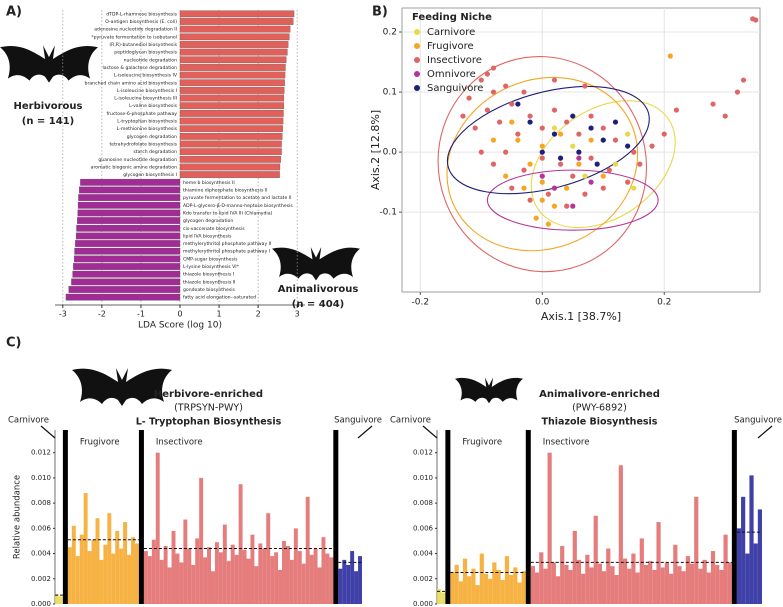  What do you see at coordinates (390, 93) in the screenshot?
I see `y-tick-label: 0.1` at bounding box center [390, 93].